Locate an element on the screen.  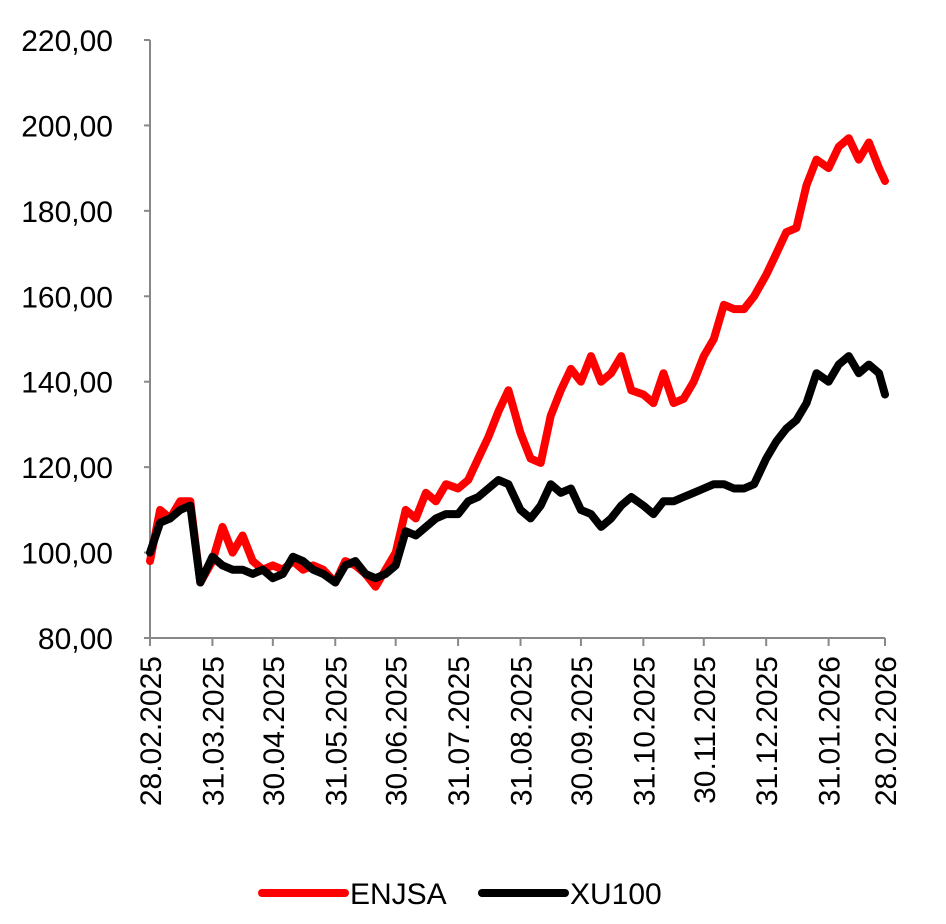
x-tick-label: 30.11.2025 is located at coordinates (705, 730).